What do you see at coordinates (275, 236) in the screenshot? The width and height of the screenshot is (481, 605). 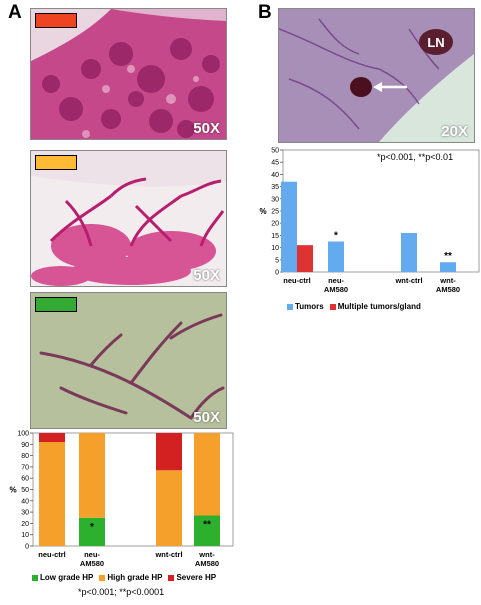 I see `y-tick-label: 15` at bounding box center [275, 236].